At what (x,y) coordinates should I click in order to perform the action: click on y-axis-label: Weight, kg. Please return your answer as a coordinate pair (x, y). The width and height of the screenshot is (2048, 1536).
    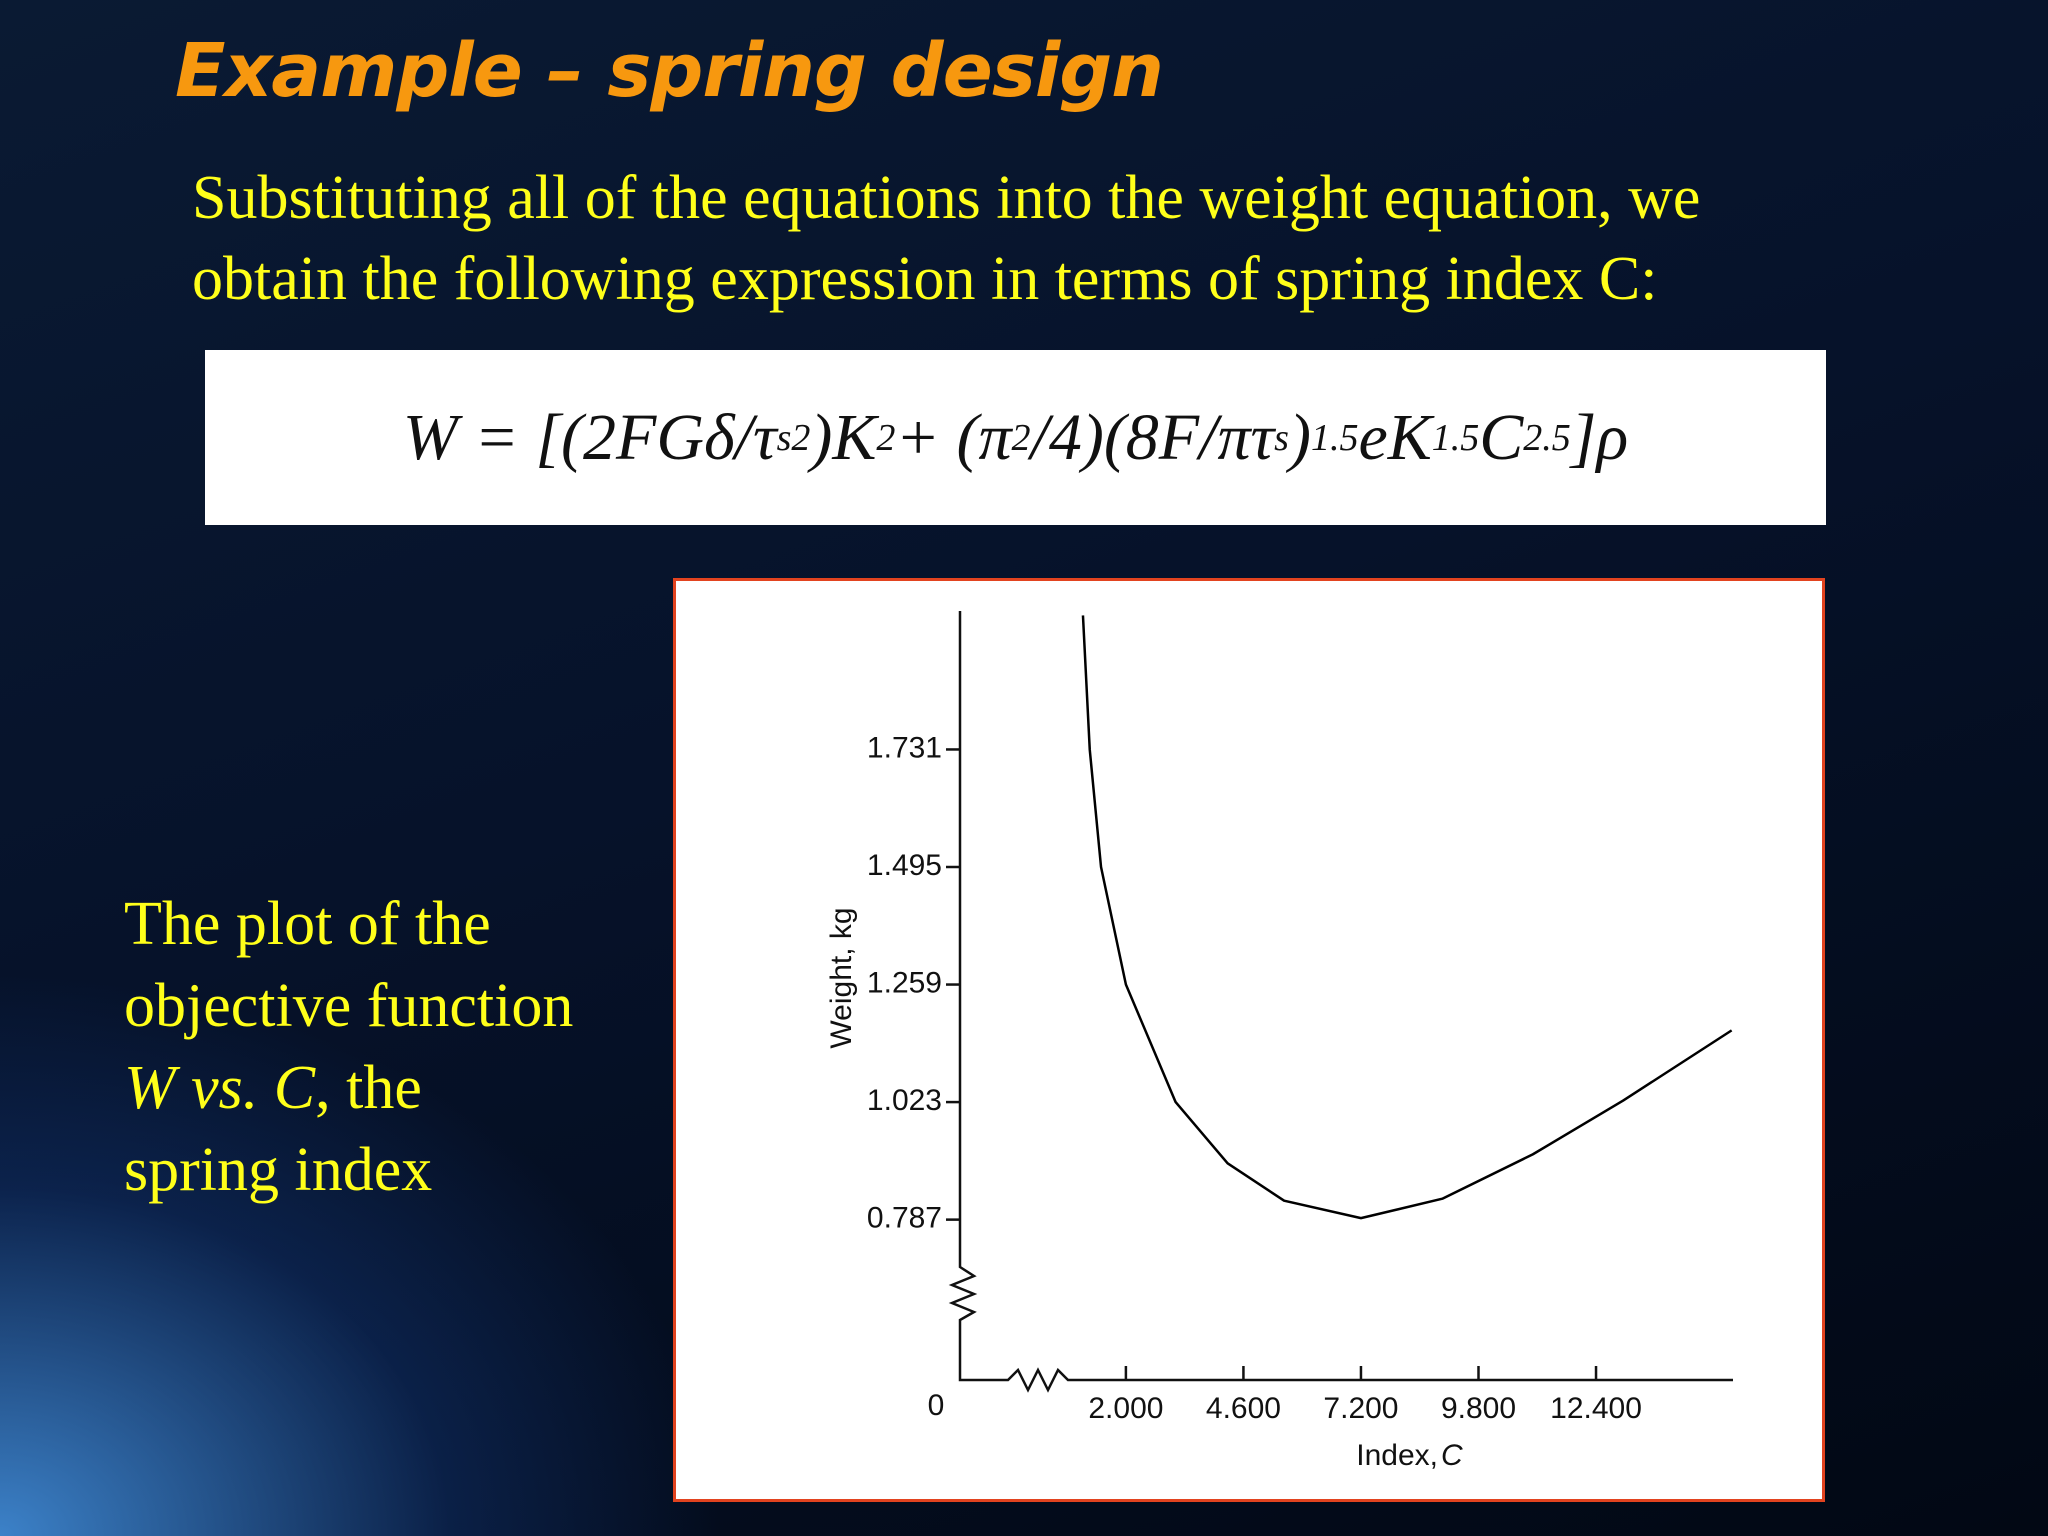
    Looking at the image, I should click on (841, 977).